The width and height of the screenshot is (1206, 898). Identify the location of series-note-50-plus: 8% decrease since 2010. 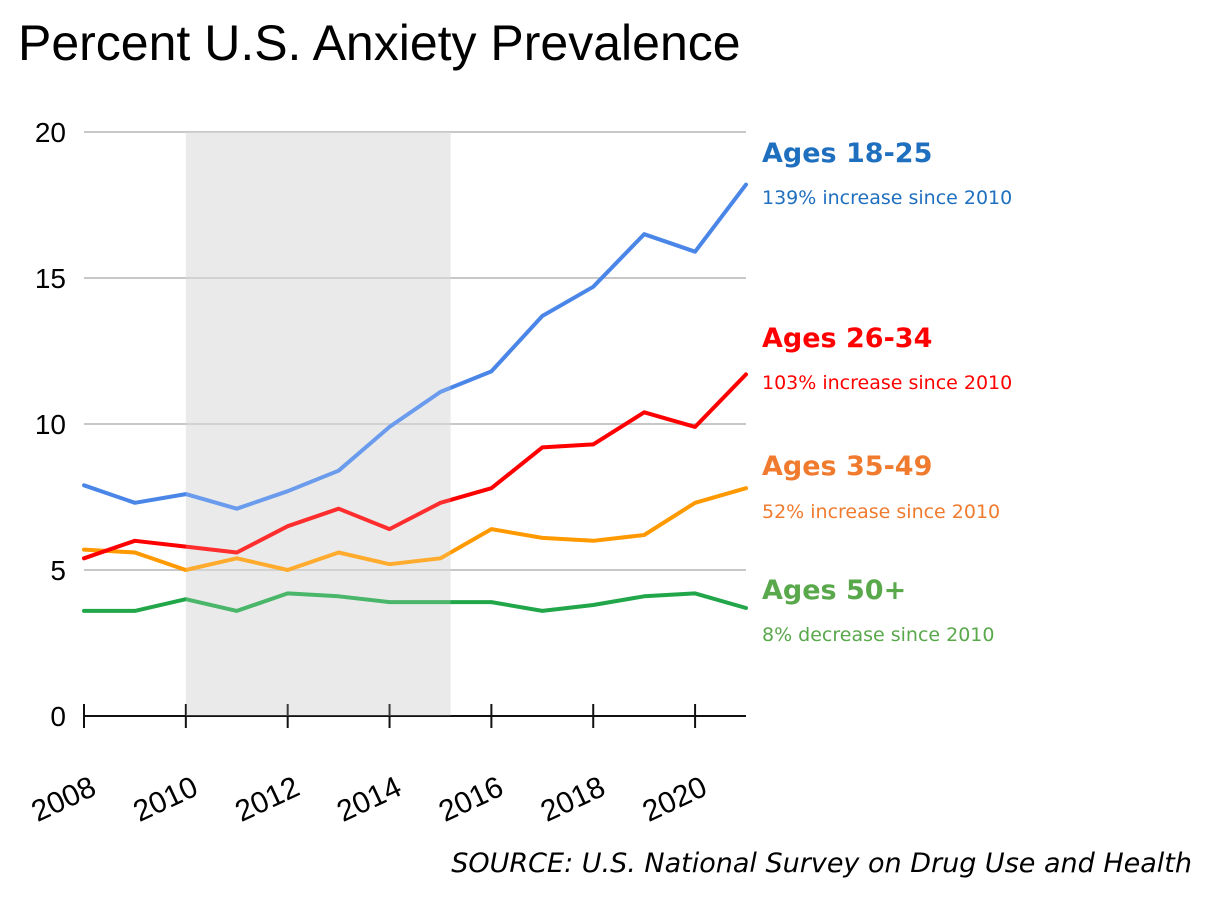
(878, 635).